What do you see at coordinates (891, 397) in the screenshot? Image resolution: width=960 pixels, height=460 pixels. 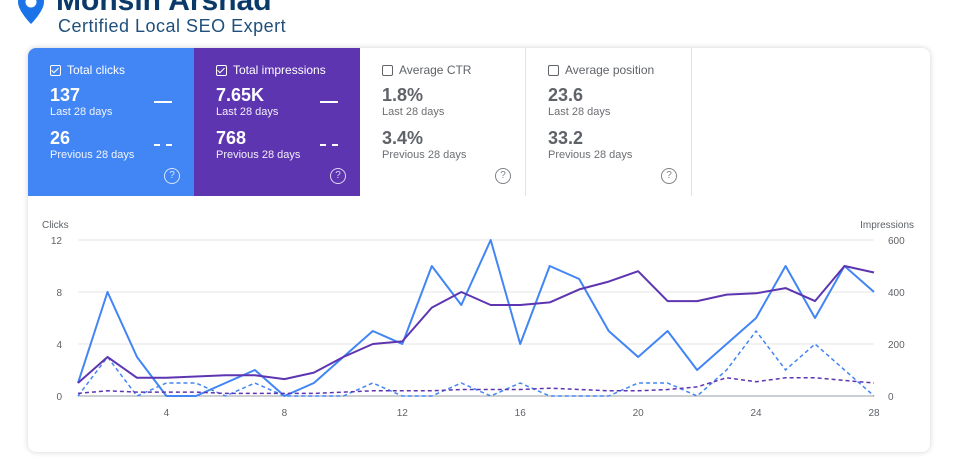 I see `y-tick-label-right: 0` at bounding box center [891, 397].